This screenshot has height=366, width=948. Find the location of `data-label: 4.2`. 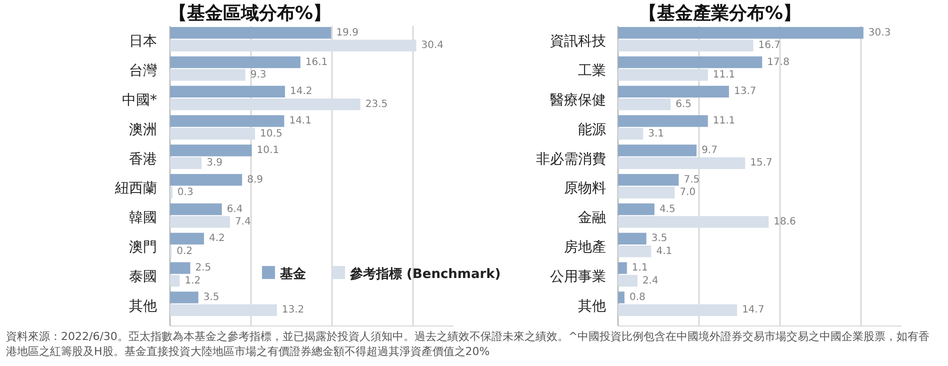

data-label: 4.2 is located at coordinates (217, 238).